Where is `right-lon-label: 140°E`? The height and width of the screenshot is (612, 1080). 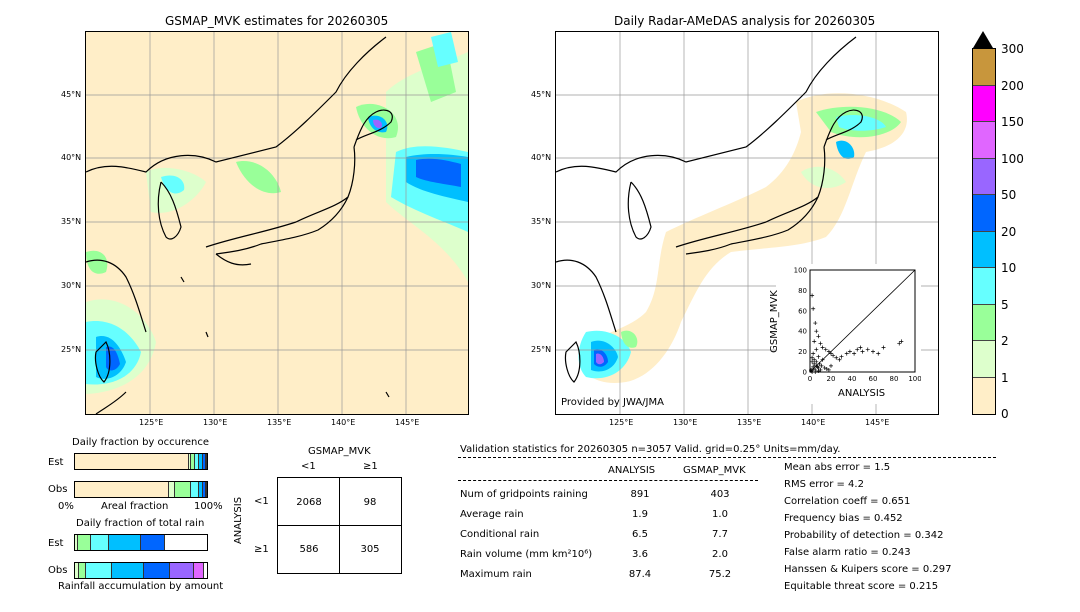 right-lon-label: 140°E is located at coordinates (813, 422).